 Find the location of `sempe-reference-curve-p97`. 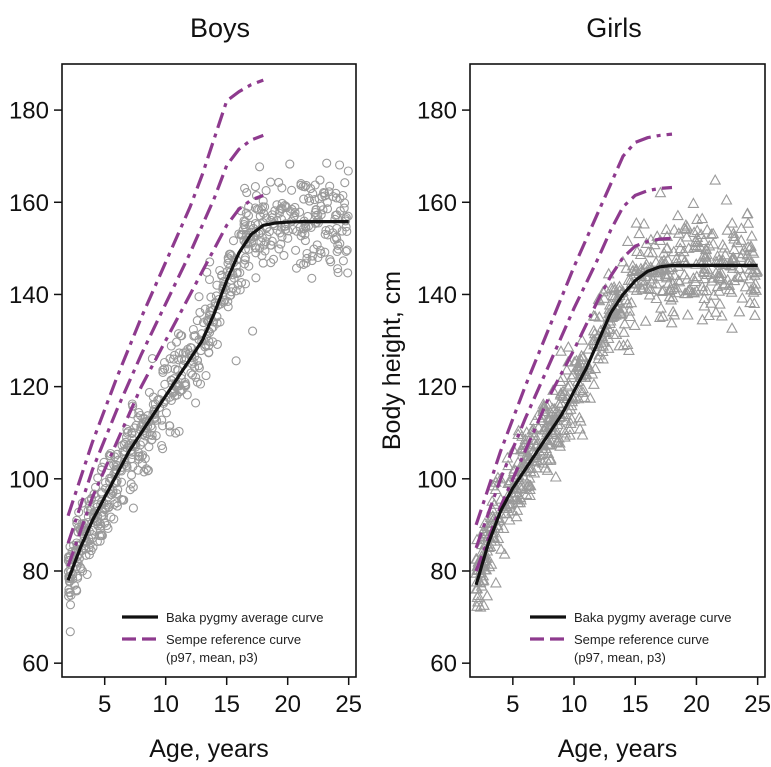

sempe-reference-curve-p97 is located at coordinates (165, 297).